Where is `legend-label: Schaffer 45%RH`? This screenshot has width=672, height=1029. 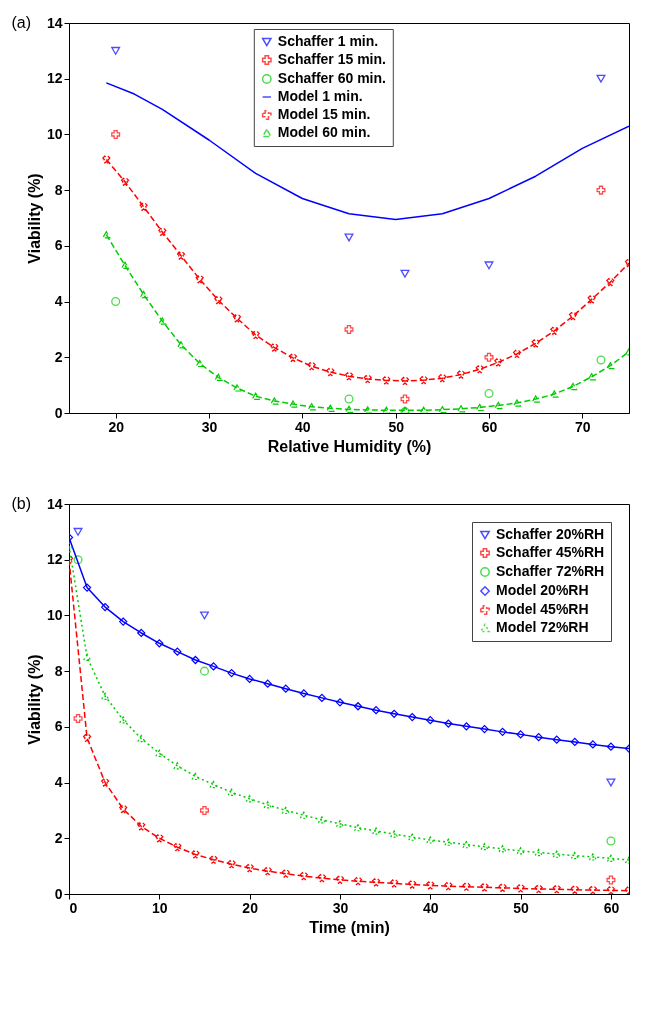 legend-label: Schaffer 45%RH is located at coordinates (550, 552).